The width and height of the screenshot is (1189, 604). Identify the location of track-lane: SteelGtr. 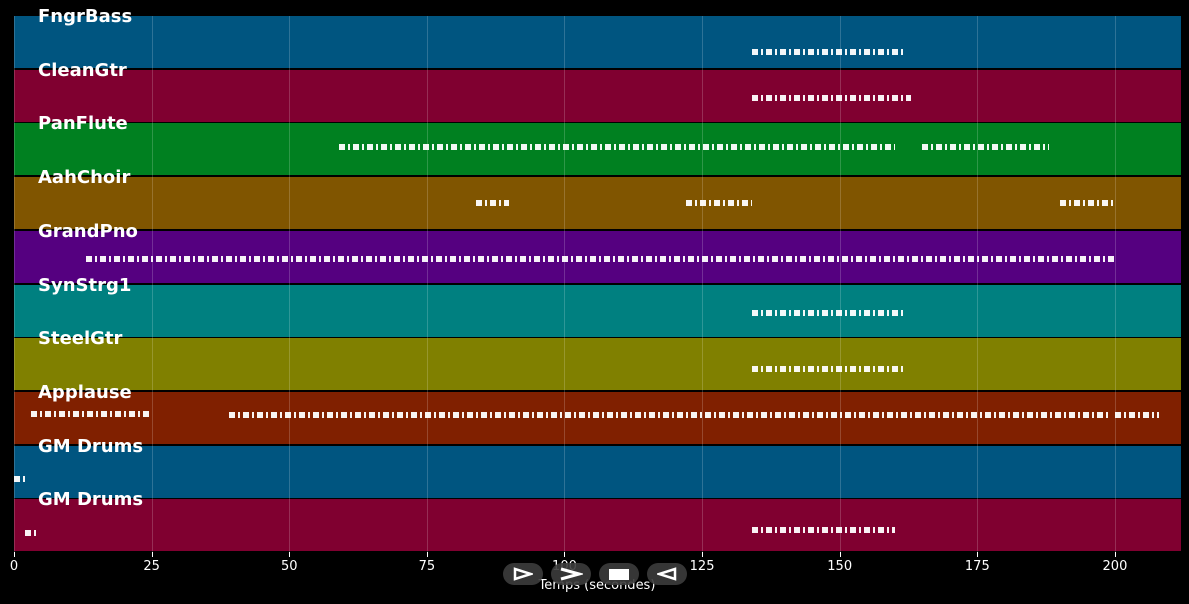
(597, 360).